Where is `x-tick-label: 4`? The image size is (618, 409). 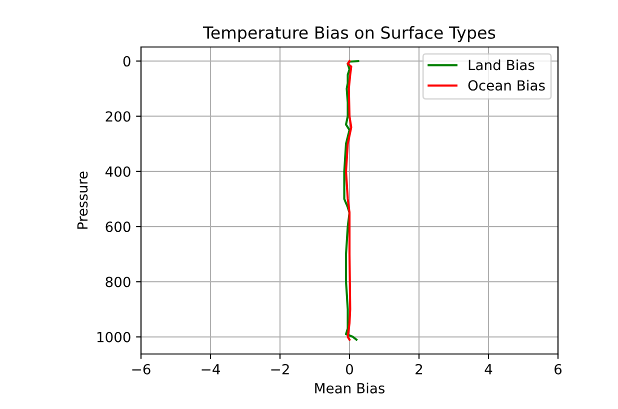
x-tick-label: 4 is located at coordinates (488, 369).